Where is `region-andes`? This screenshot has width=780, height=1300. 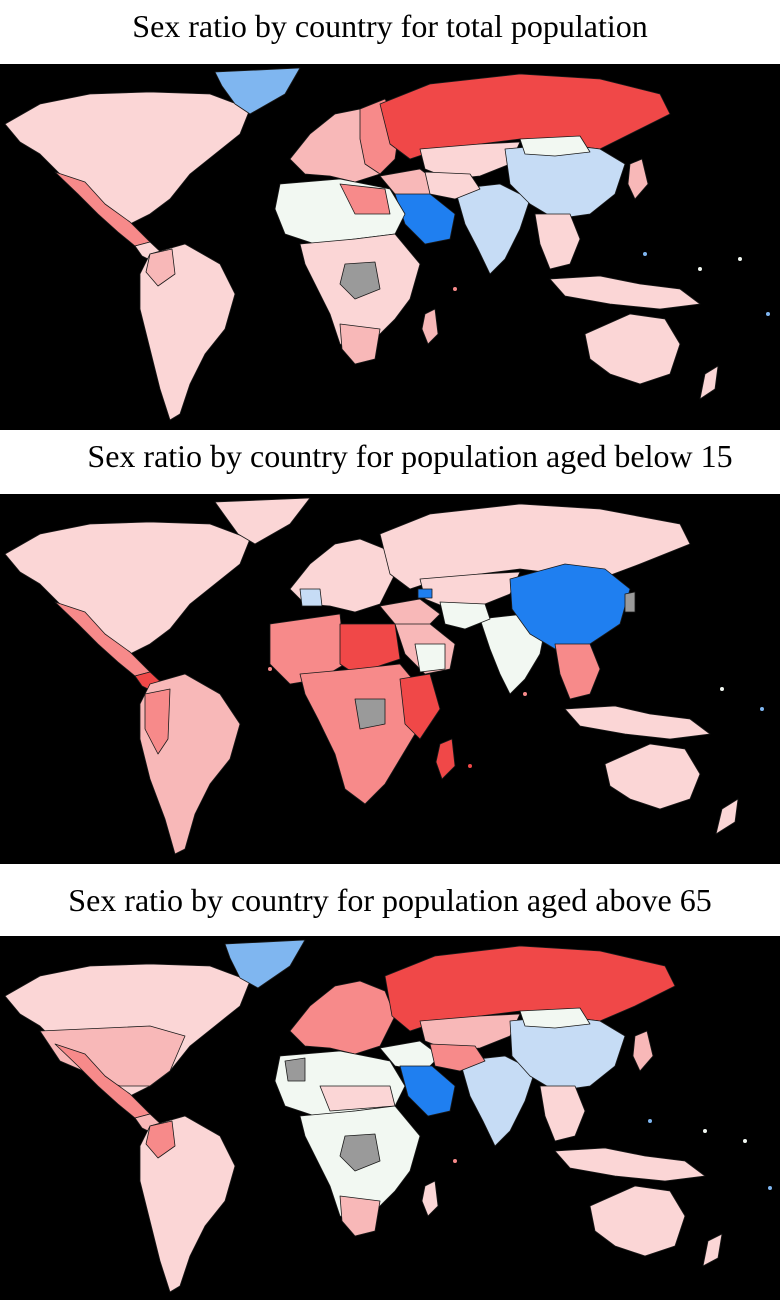
region-andes is located at coordinates (157, 721).